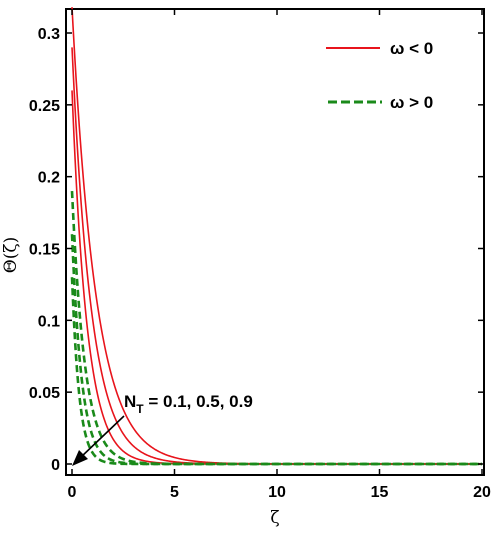 The height and width of the screenshot is (550, 499). What do you see at coordinates (411, 48) in the screenshot?
I see `legend-label-omega-negative: ω < 0` at bounding box center [411, 48].